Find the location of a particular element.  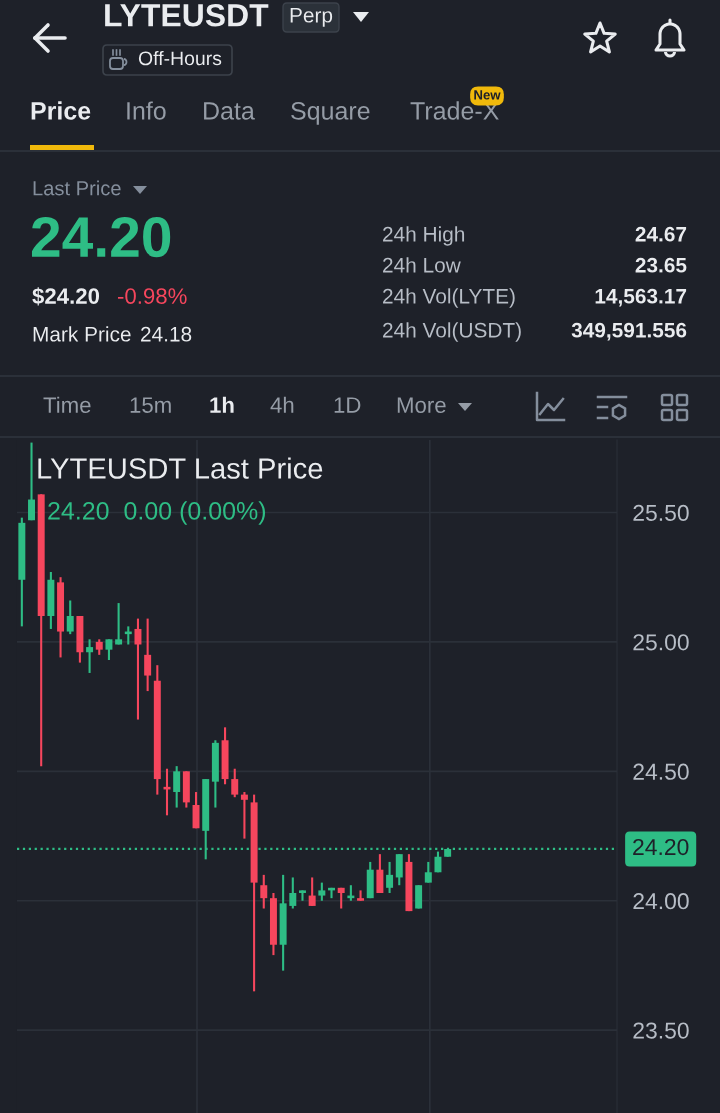

text: 24h High is located at coordinates (424, 236).